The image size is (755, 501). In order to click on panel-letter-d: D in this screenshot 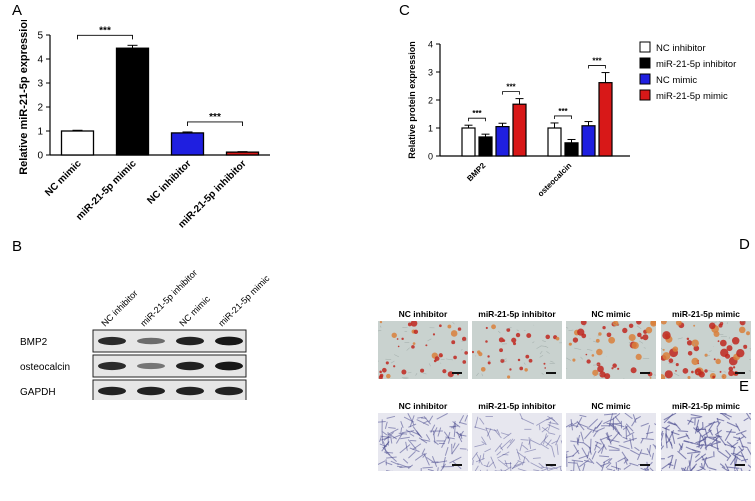, I will do `click(744, 244)`.